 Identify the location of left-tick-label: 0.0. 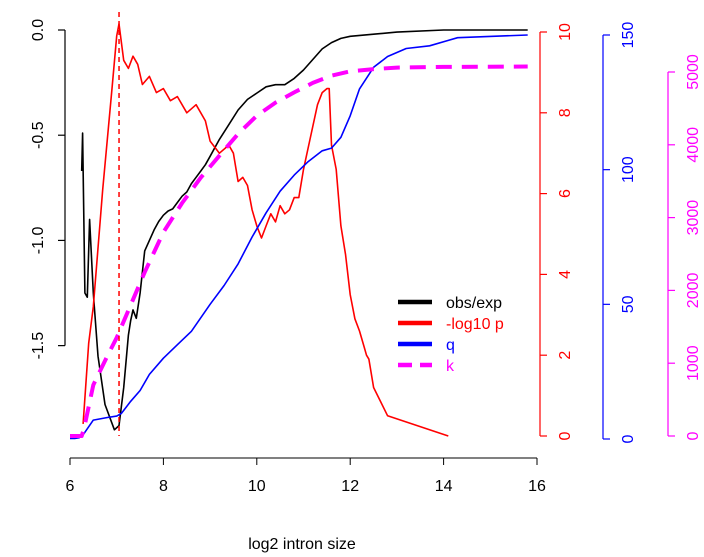
(38, 30).